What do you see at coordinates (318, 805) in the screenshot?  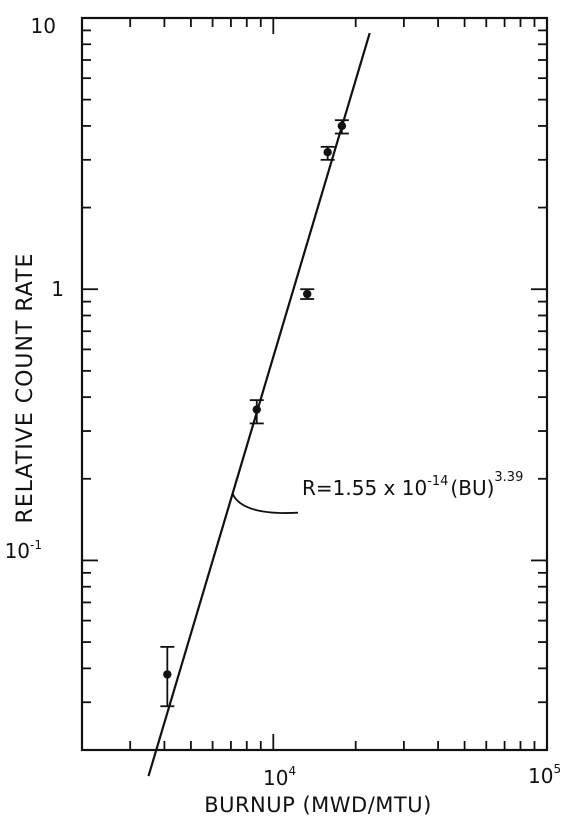 I see `x-axis-label: BURNUP (MWD/MTU)` at bounding box center [318, 805].